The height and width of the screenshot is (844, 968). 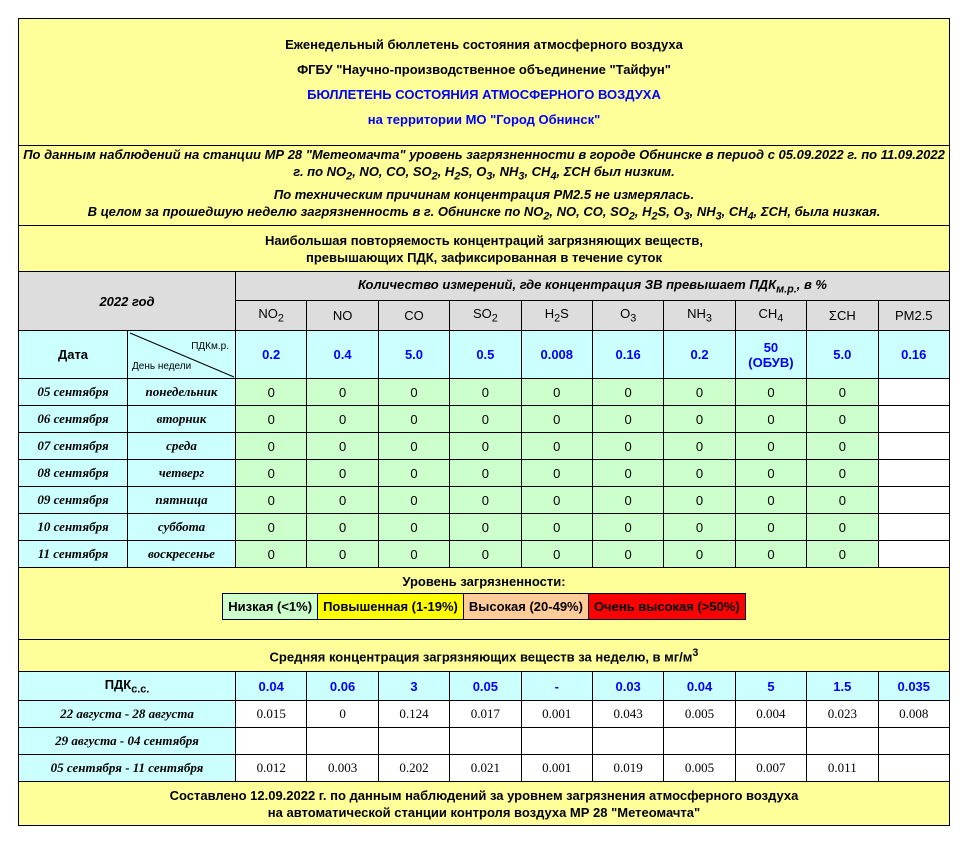 What do you see at coordinates (73, 500) in the screenshot?
I see `day-date: 09 сентября` at bounding box center [73, 500].